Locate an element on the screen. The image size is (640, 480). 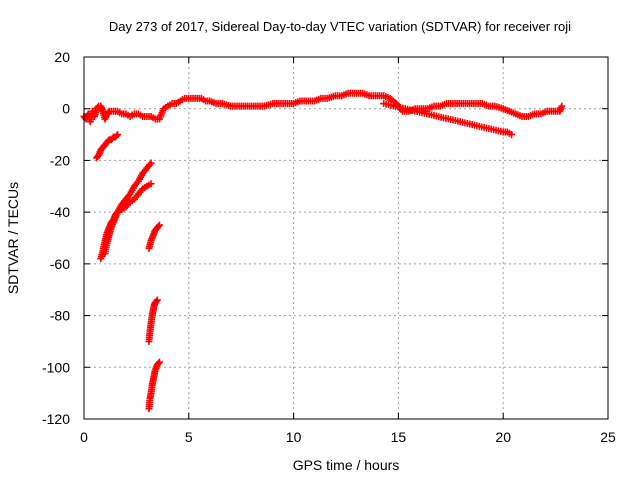
y-axis-label: SDTVAR / TECUs is located at coordinates (13, 238).